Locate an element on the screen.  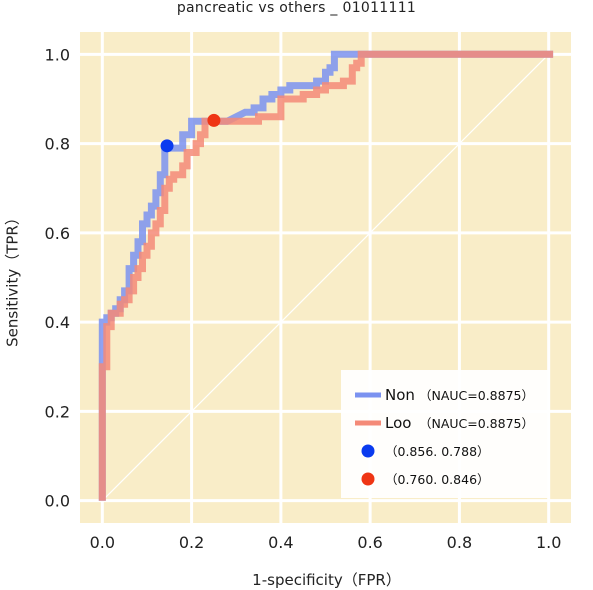
legend-point-label-0: （0.856. 0.788） is located at coordinates (437, 451).